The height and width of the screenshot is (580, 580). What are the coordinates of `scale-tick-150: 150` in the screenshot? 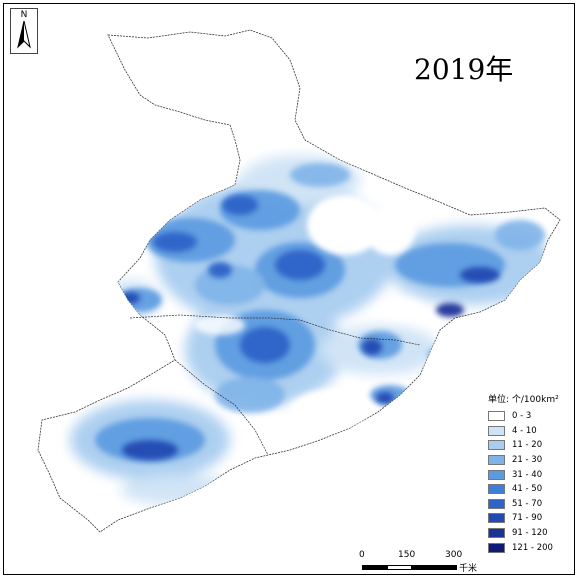 It's located at (407, 555).